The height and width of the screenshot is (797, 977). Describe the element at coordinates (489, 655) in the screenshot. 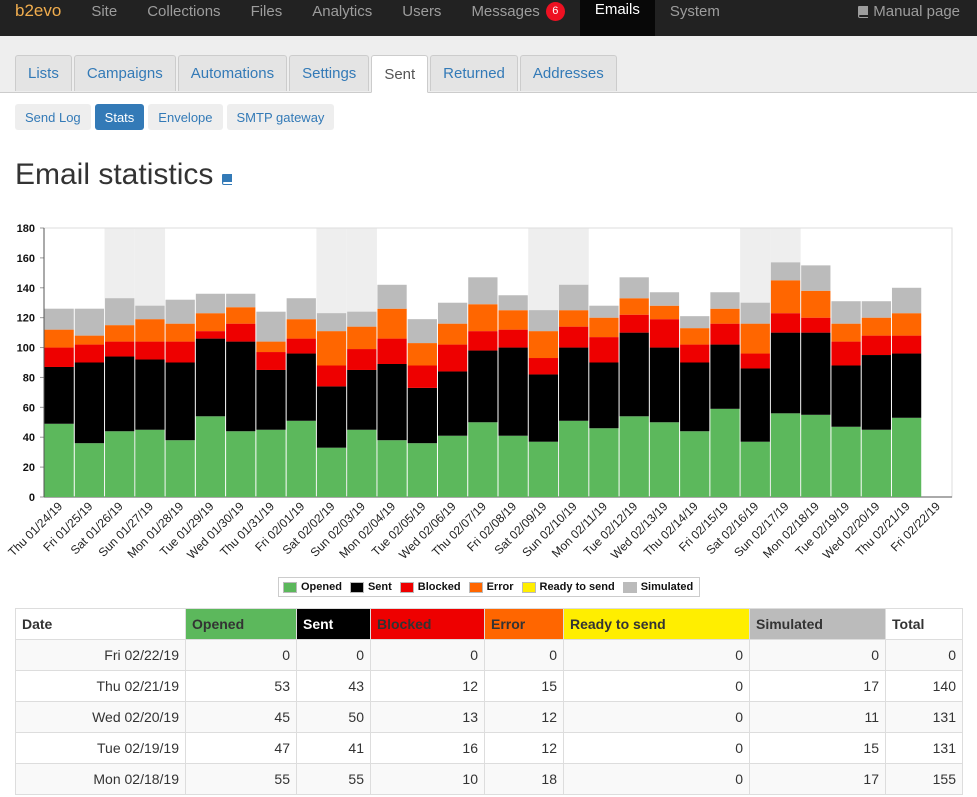

I see `table-row: Fri 02/22/19 0 0 0 0 0 0 0` at that location.